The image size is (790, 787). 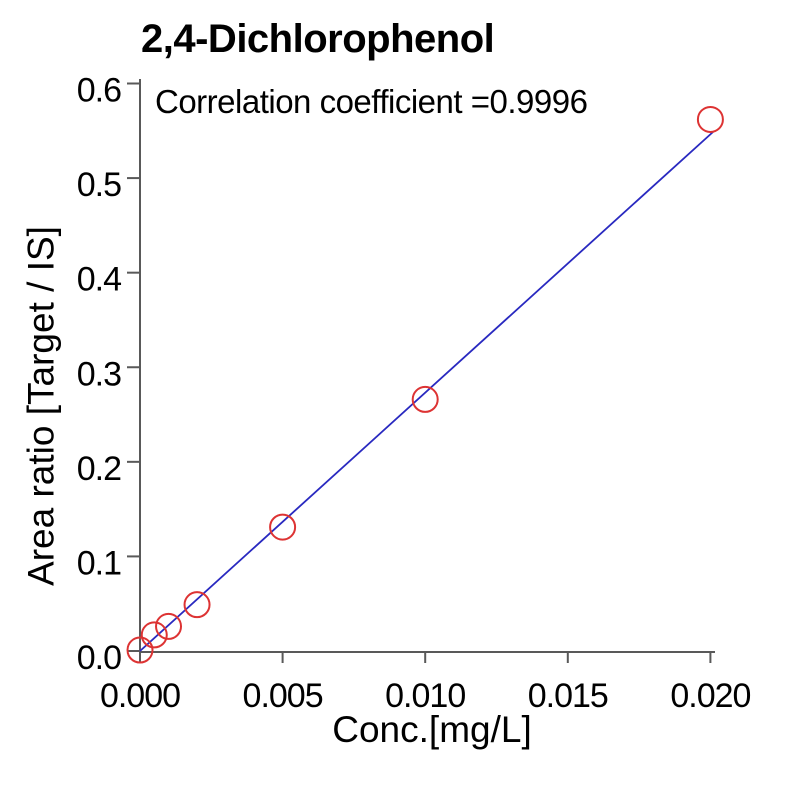 I want to click on y-tick-label: 0.1, so click(x=99, y=563).